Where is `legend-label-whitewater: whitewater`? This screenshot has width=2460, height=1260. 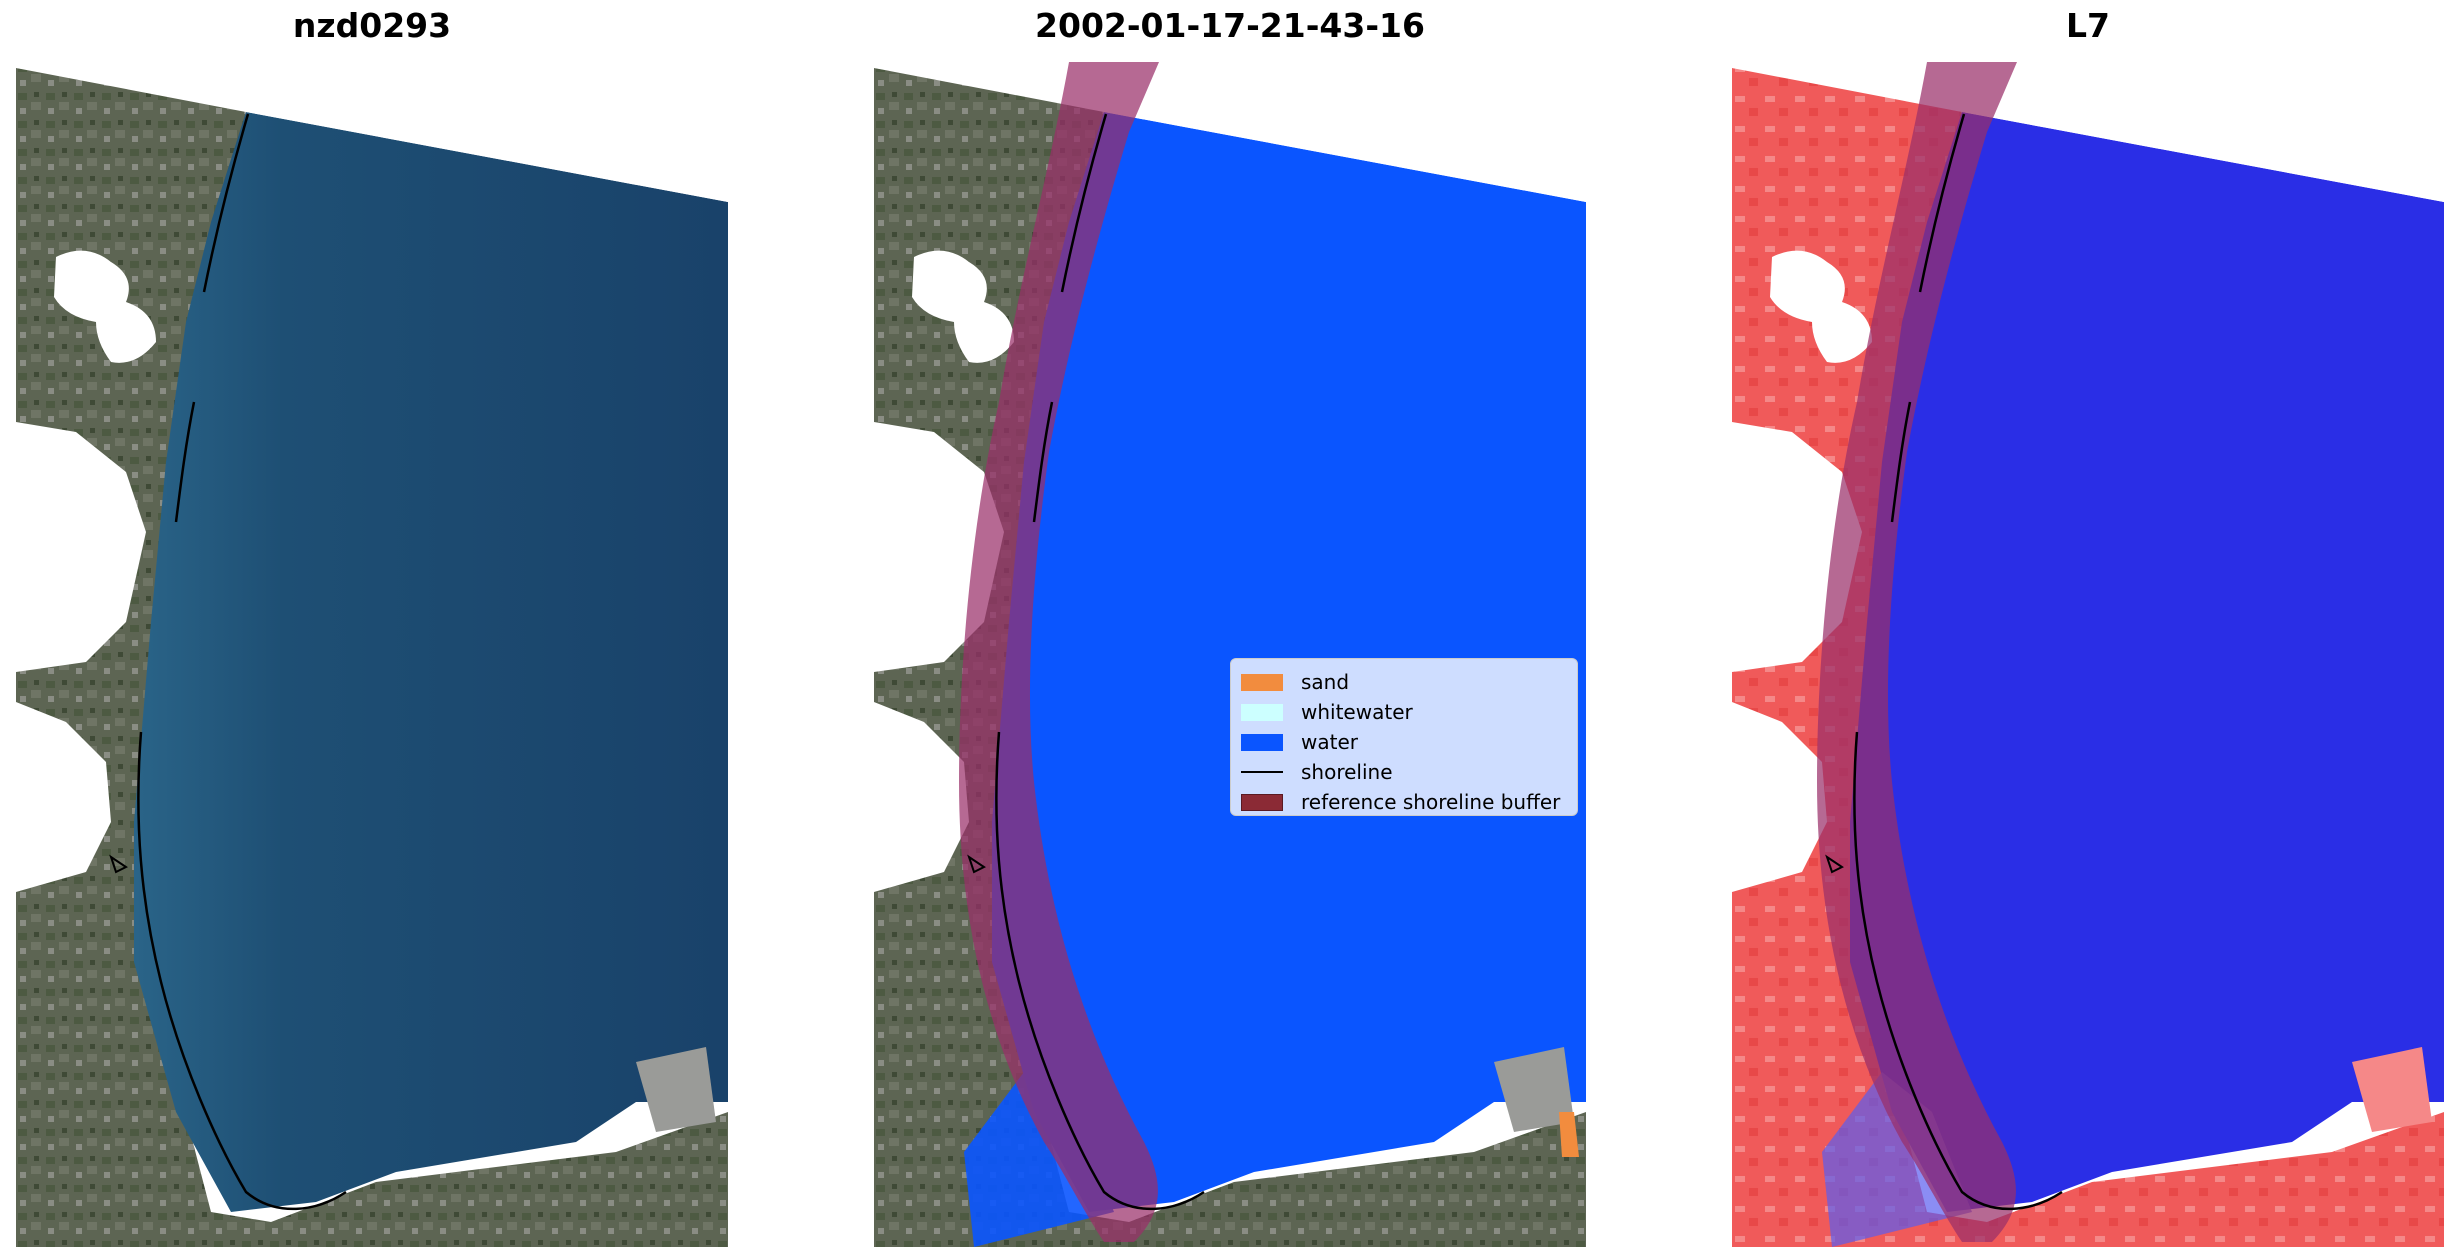
legend-label-whitewater: whitewater is located at coordinates (1357, 712).